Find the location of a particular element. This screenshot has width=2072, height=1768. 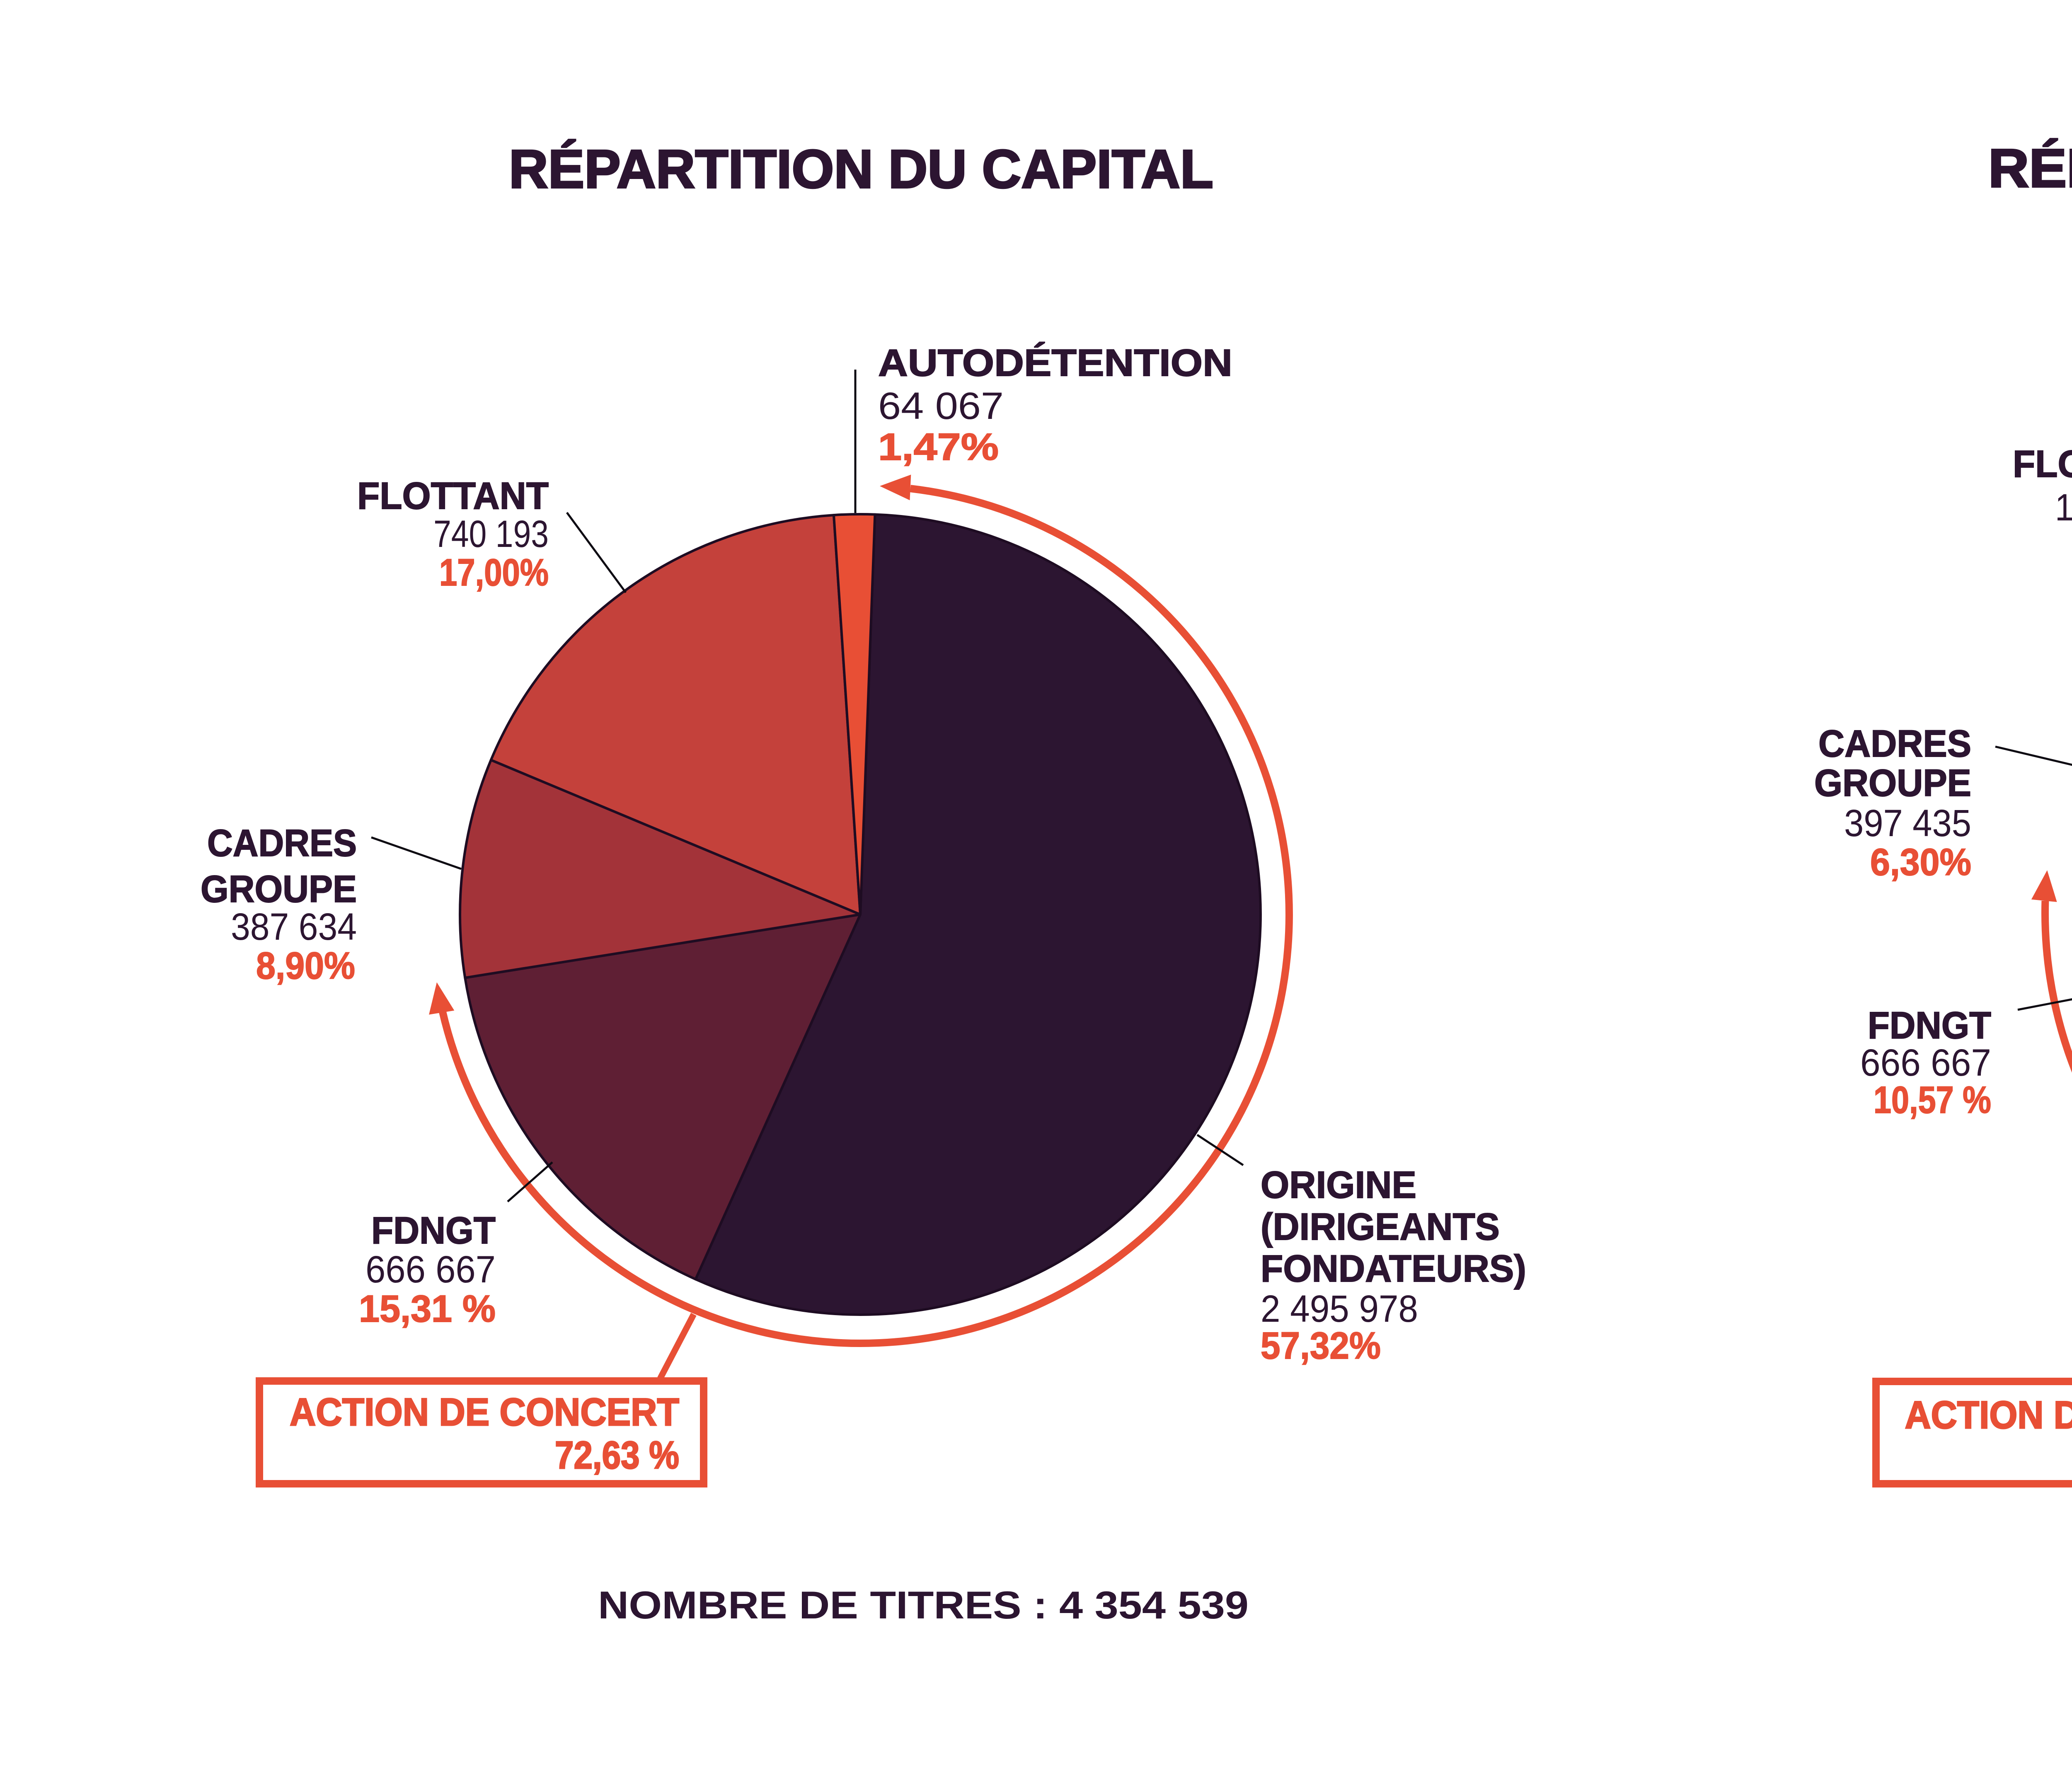

svg-text: 64 067 is located at coordinates (941, 406).